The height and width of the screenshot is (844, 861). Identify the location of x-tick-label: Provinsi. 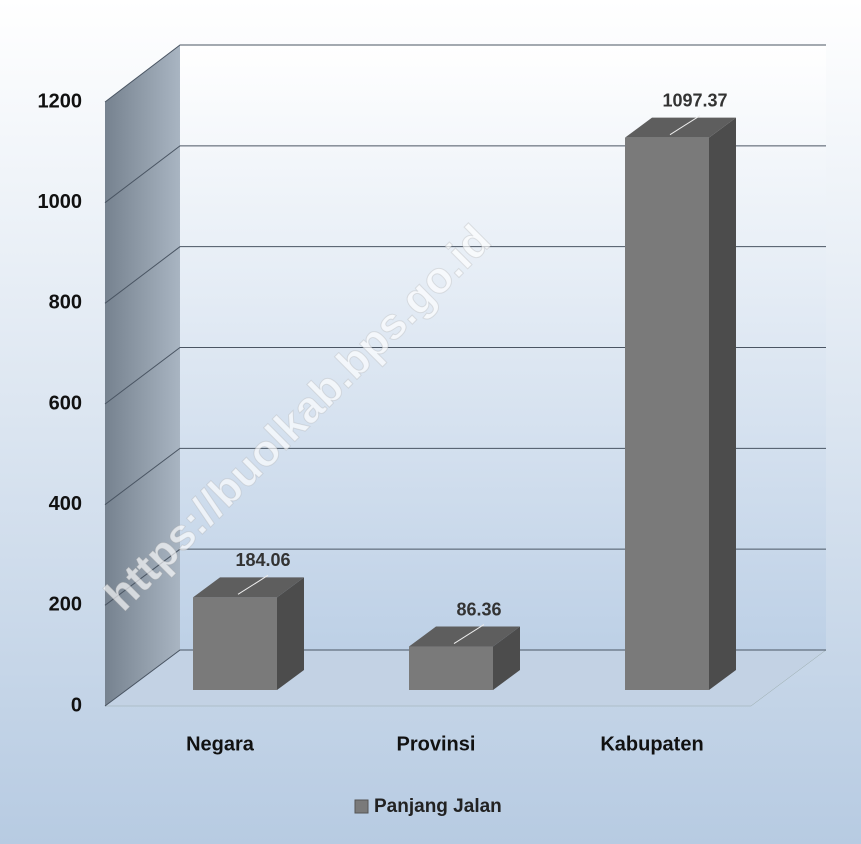
(436, 744).